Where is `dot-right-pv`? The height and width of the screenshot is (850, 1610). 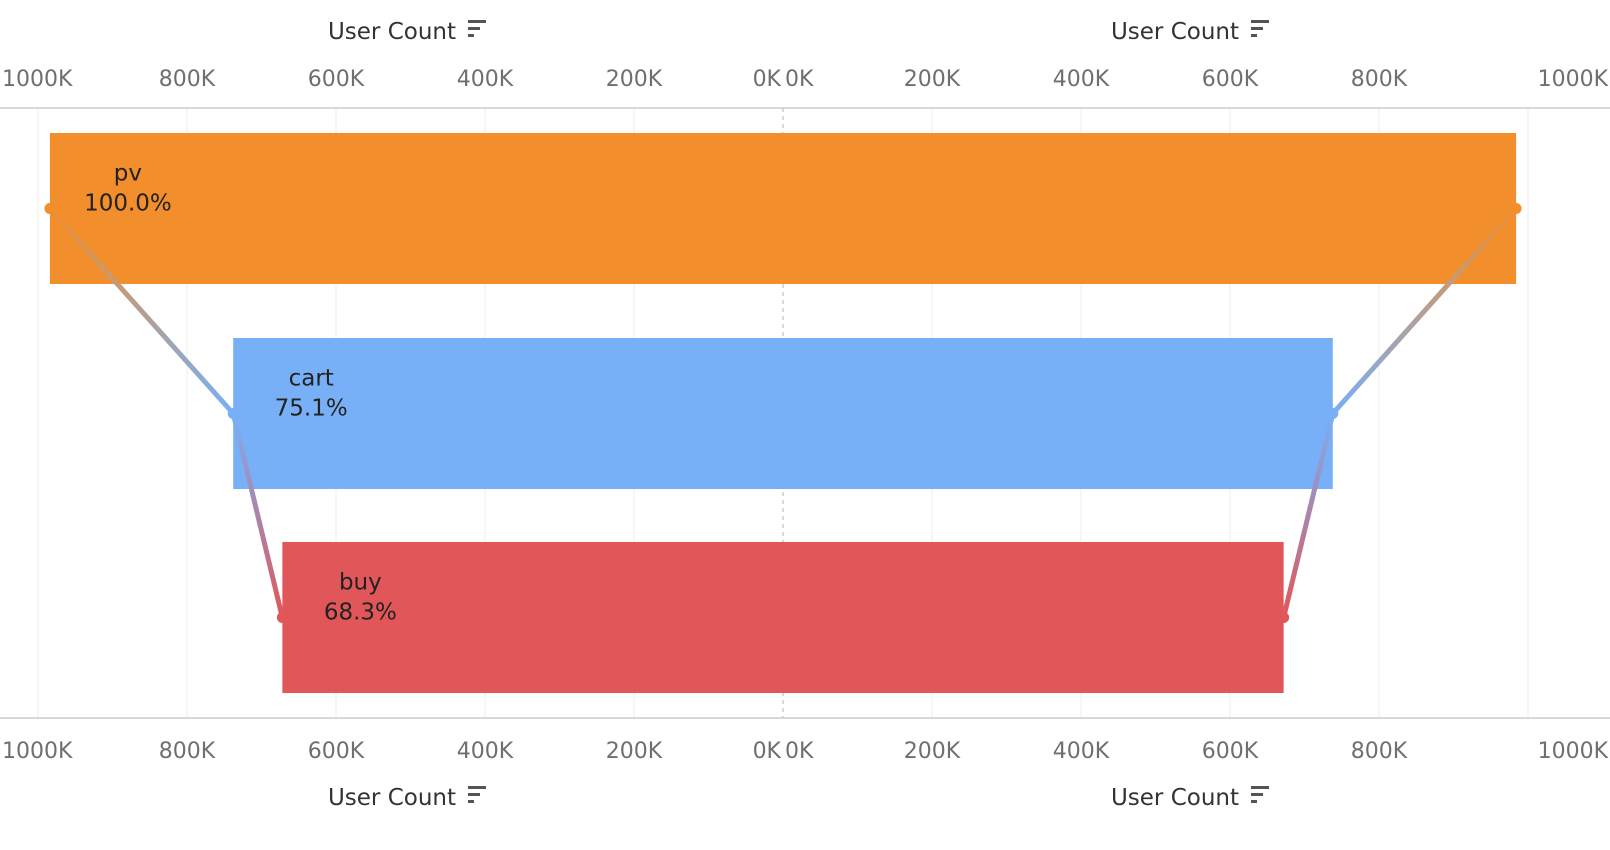
dot-right-pv is located at coordinates (1516, 208).